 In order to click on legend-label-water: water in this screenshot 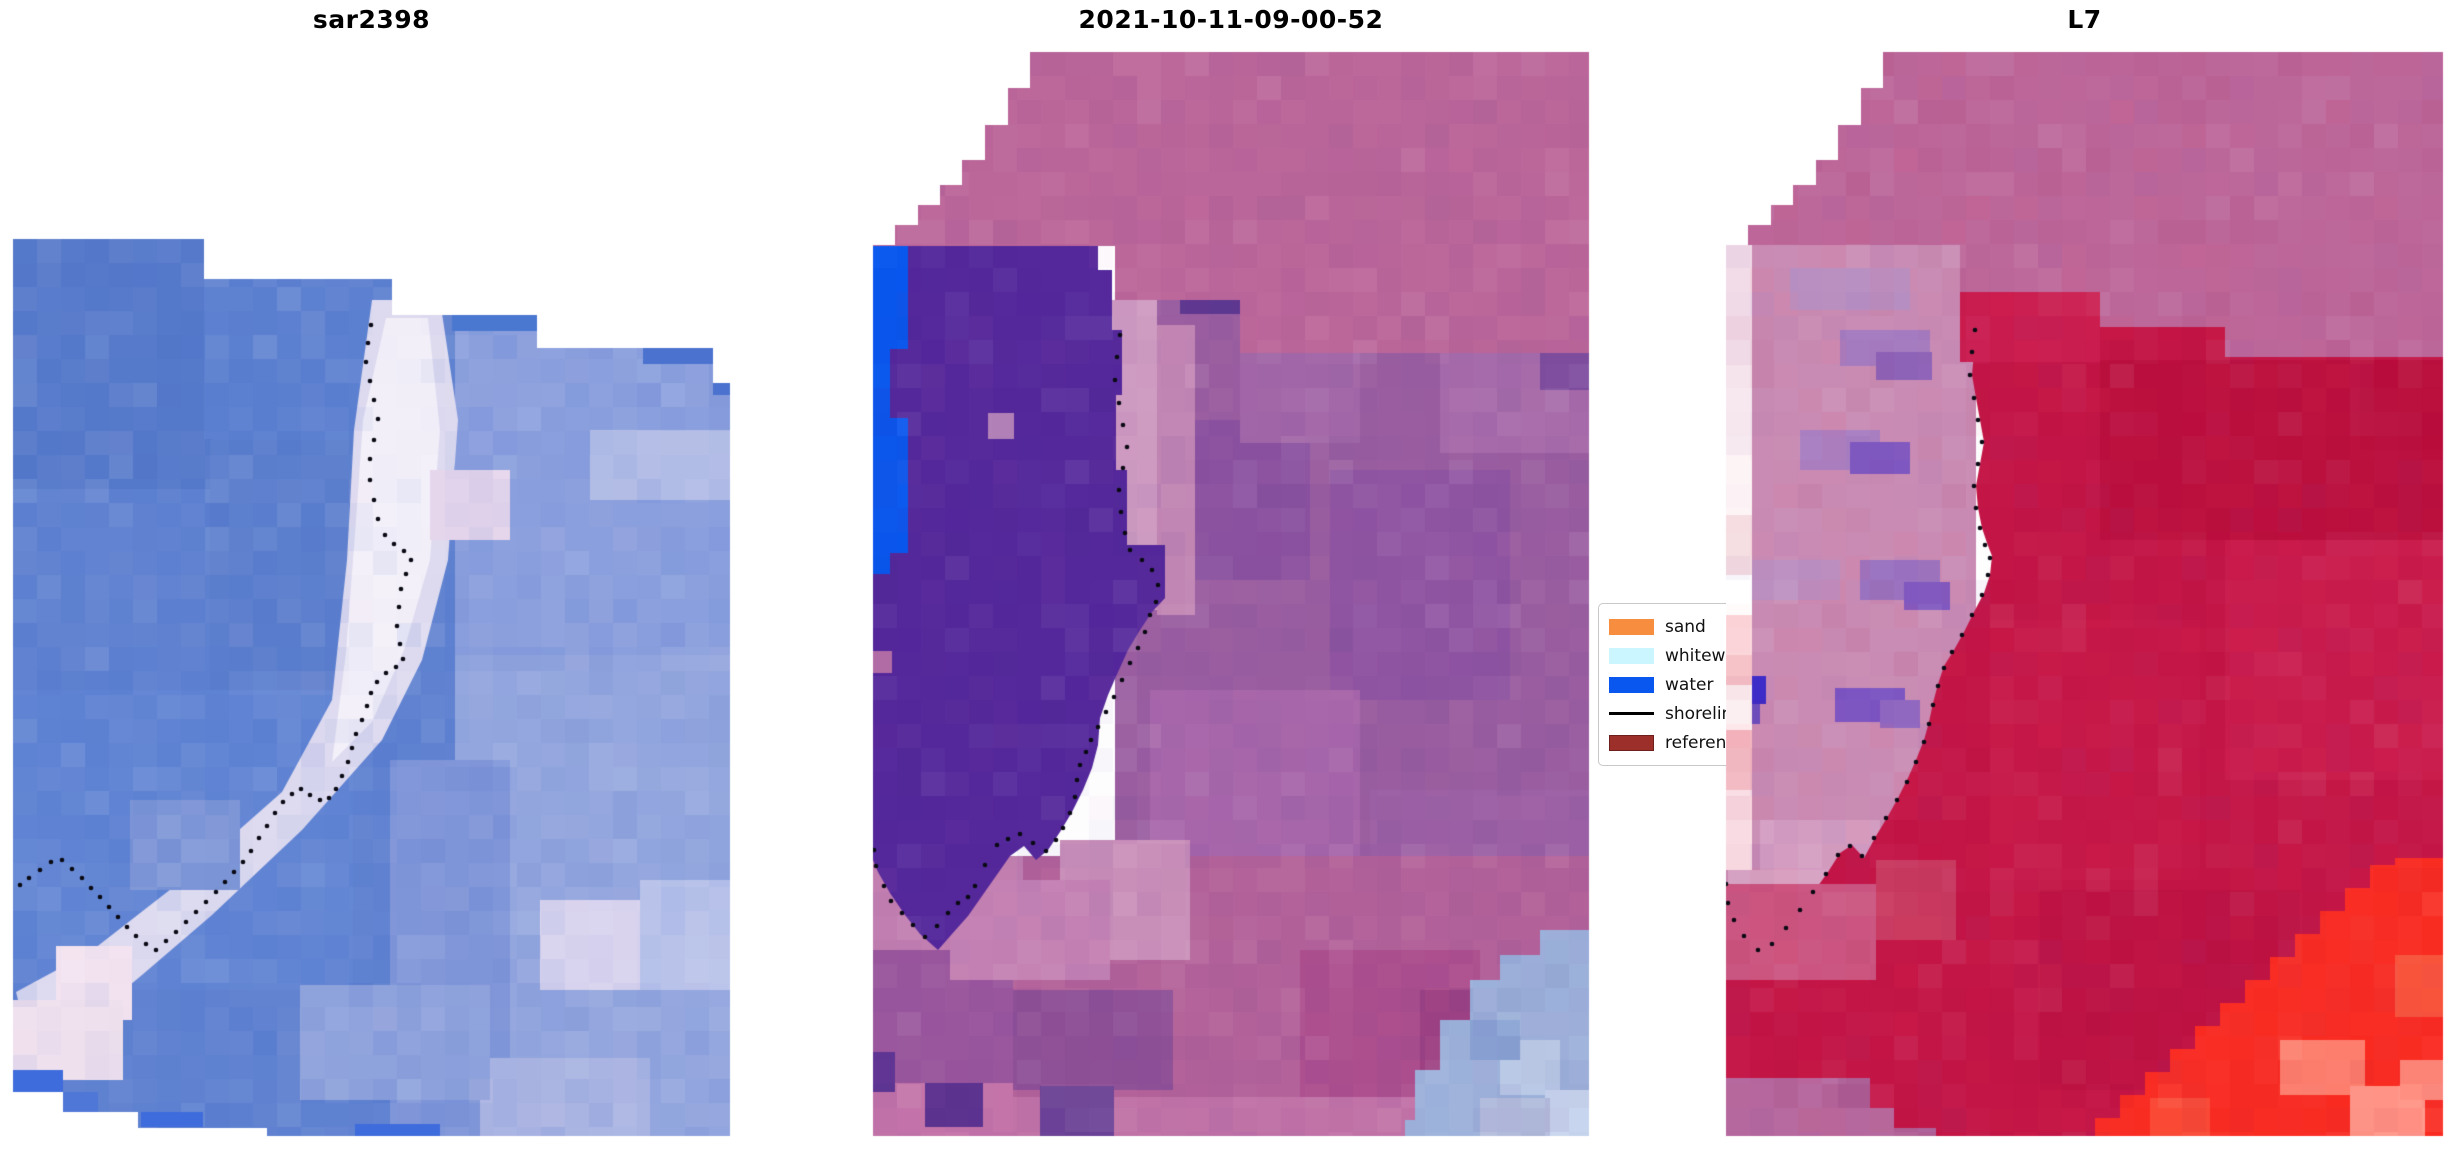, I will do `click(1689, 684)`.